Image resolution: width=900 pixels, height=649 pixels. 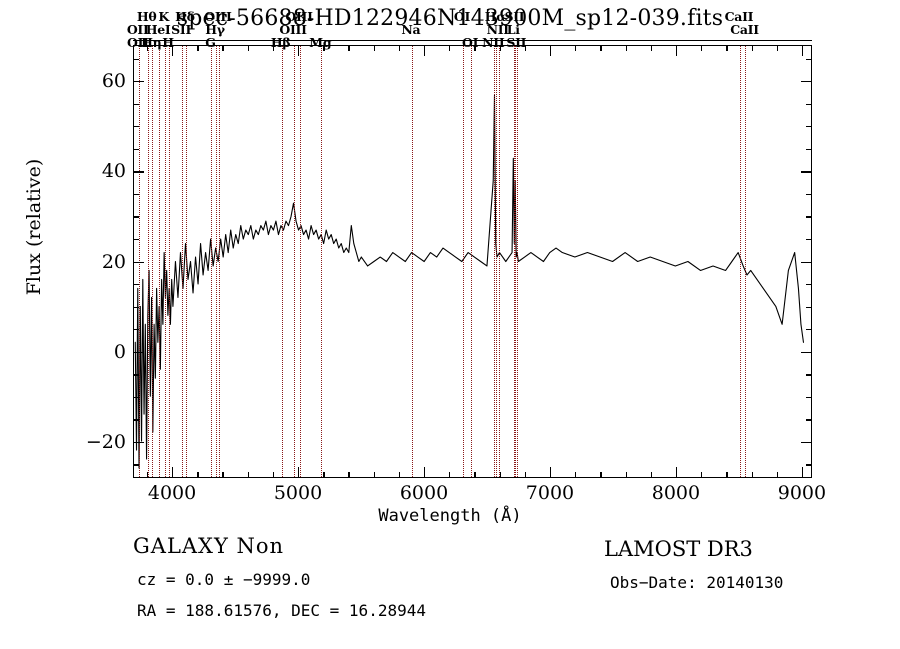 I want to click on line-marker-k, so click(x=165, y=261).